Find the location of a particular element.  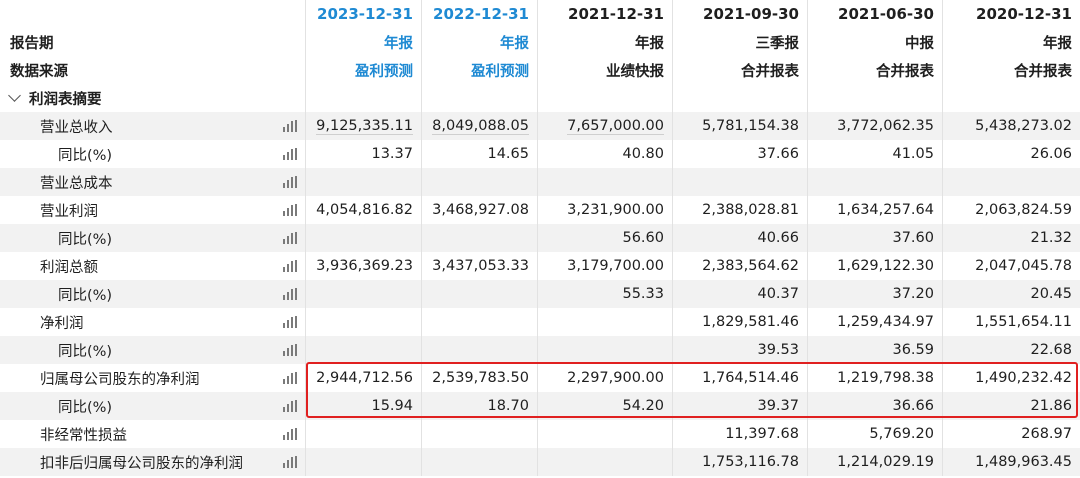

table-cell: 36.59 is located at coordinates (875, 350).